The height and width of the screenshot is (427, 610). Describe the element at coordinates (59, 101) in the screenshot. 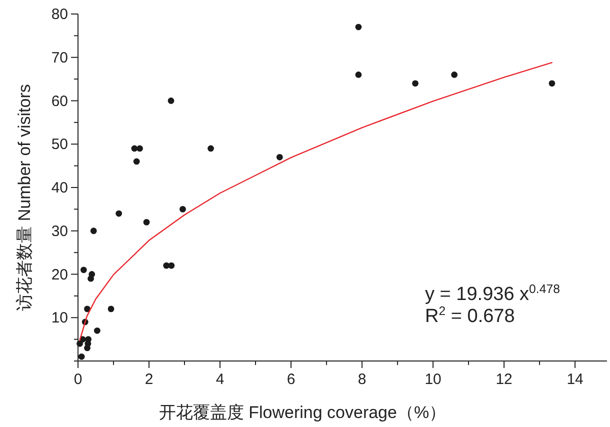

I see `y-tick-label: 60` at that location.